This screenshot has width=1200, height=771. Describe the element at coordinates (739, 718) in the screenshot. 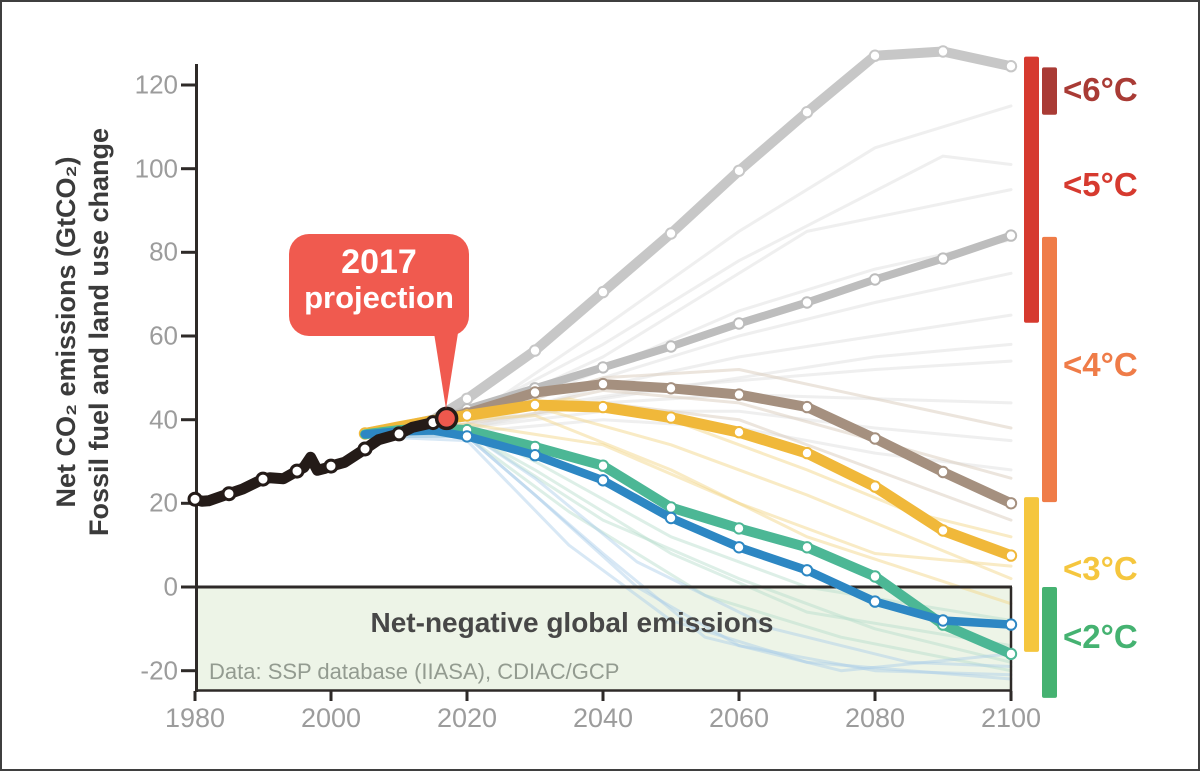

I see `x-tick-label: 2060` at that location.